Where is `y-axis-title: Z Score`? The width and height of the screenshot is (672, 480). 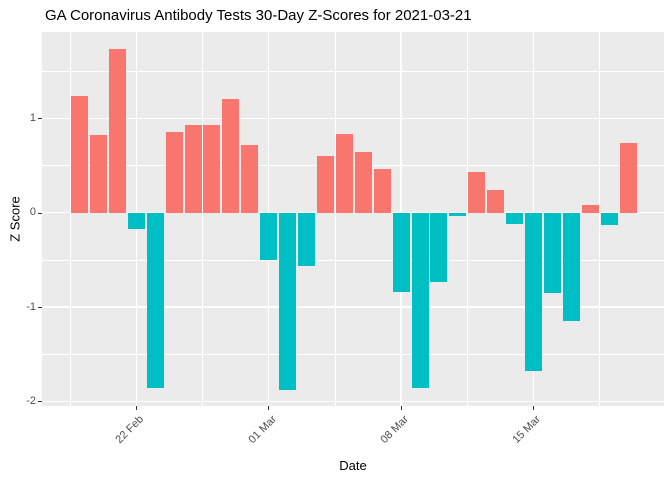 y-axis-title: Z Score is located at coordinates (15, 219).